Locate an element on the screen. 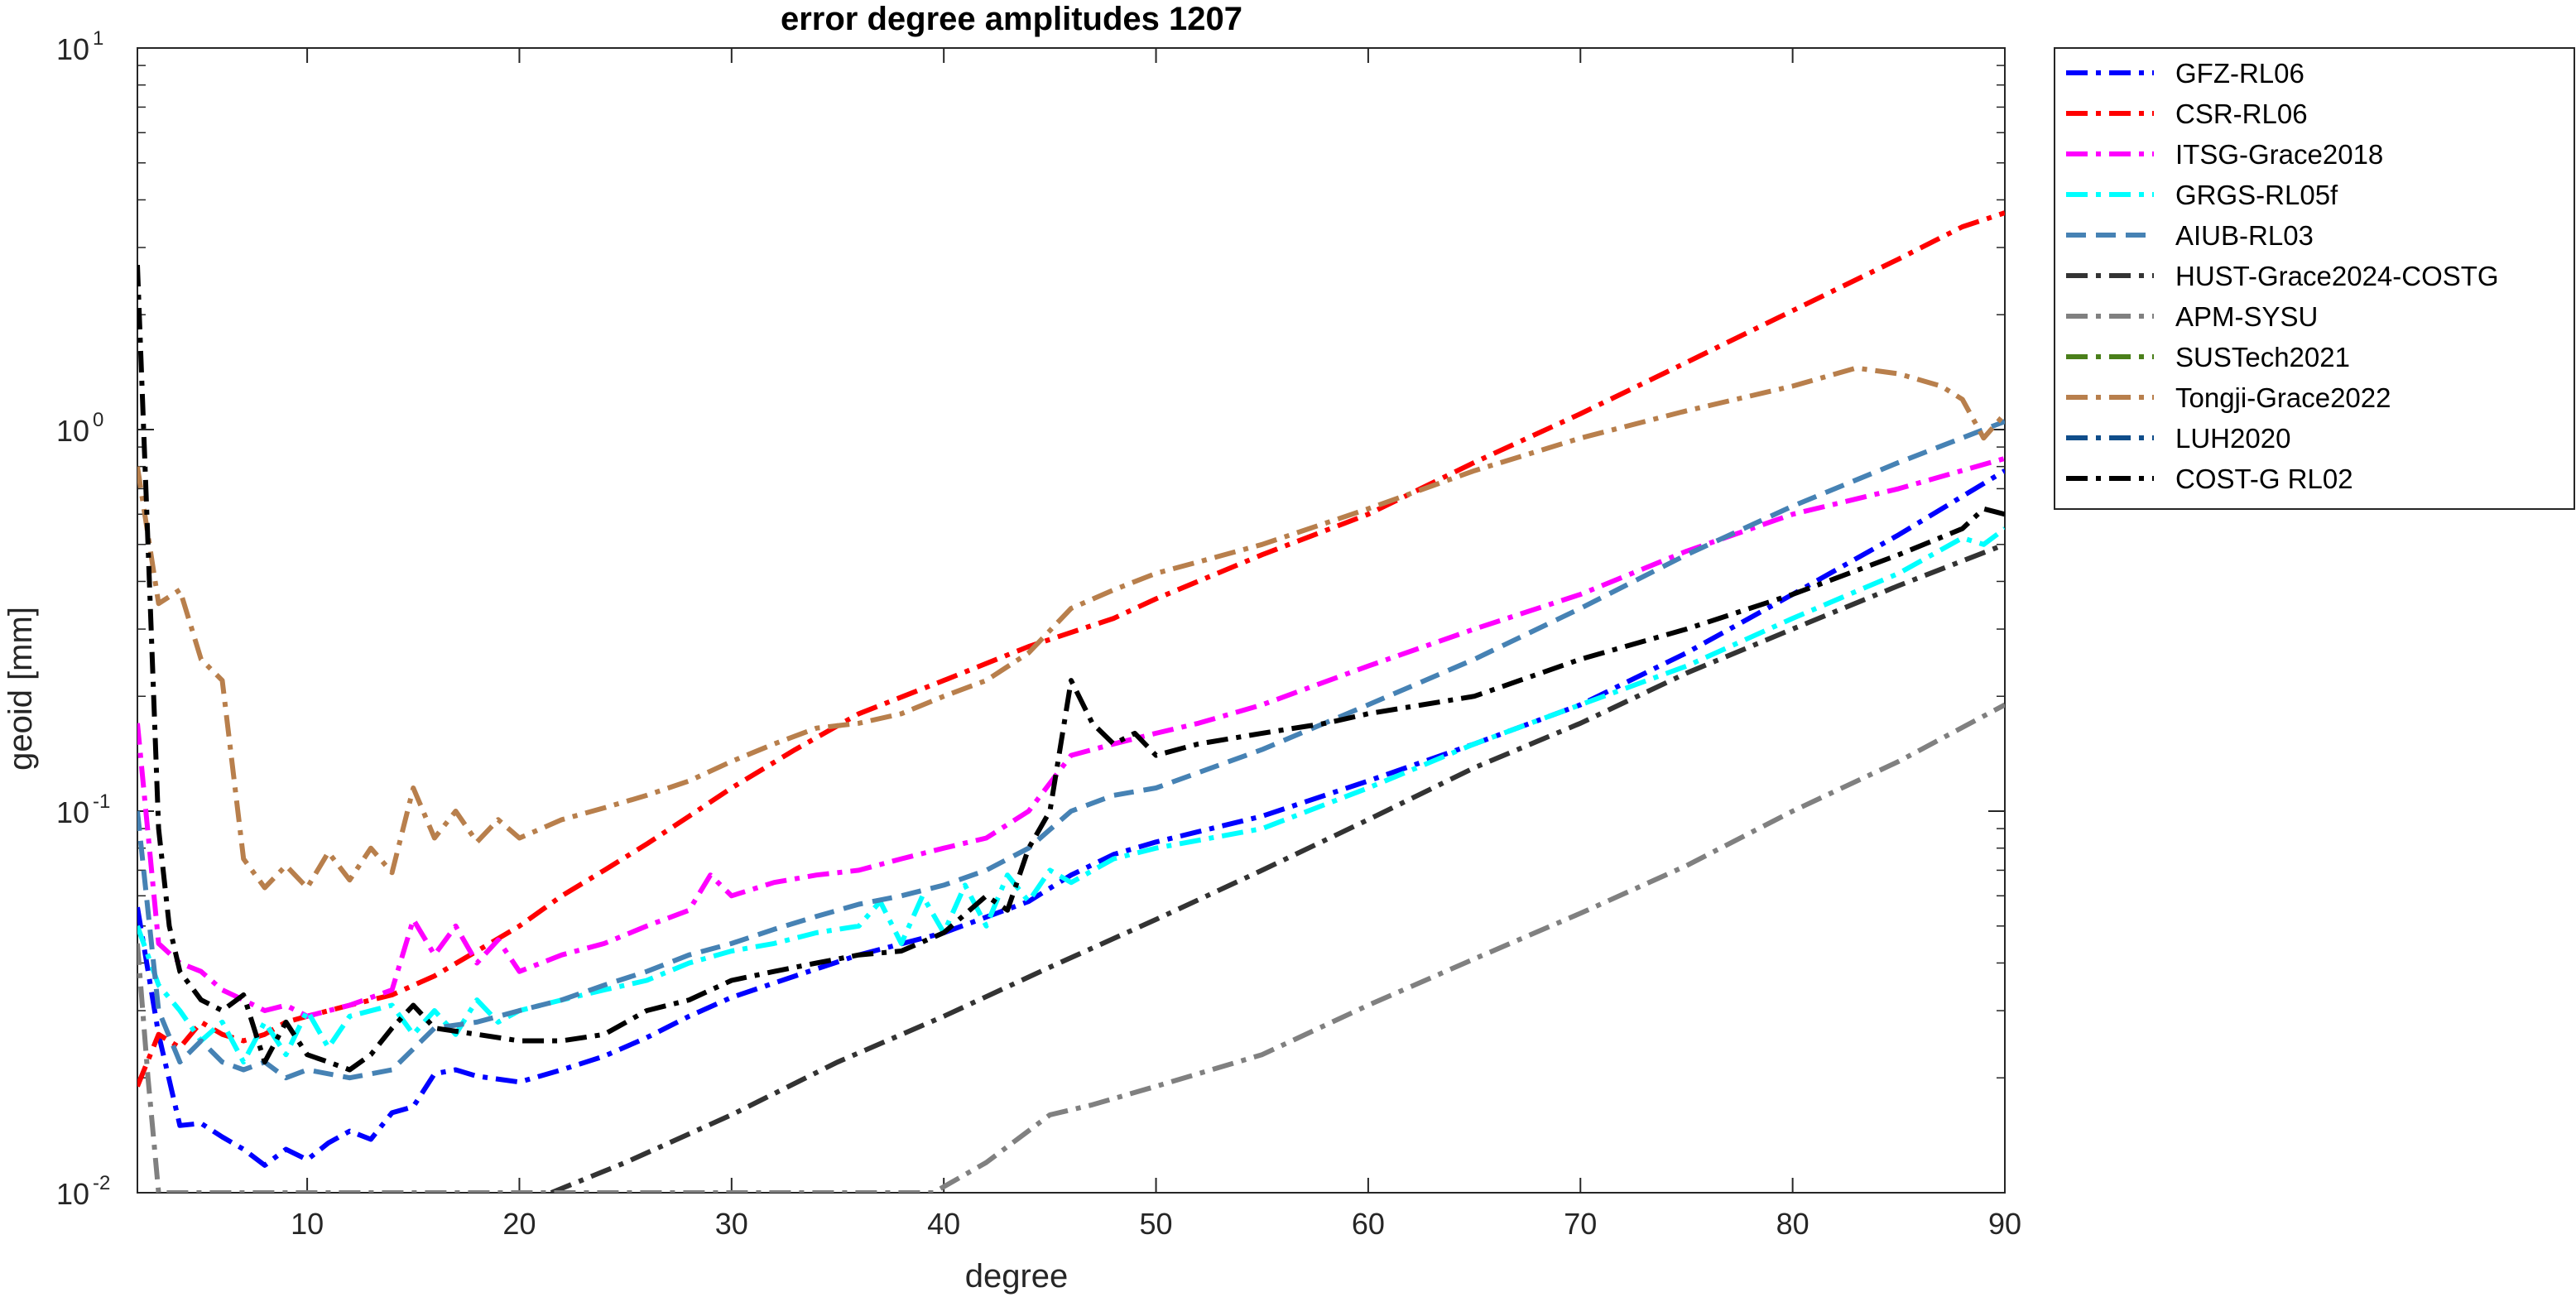  x-tick-label: 70 is located at coordinates (1580, 1224).